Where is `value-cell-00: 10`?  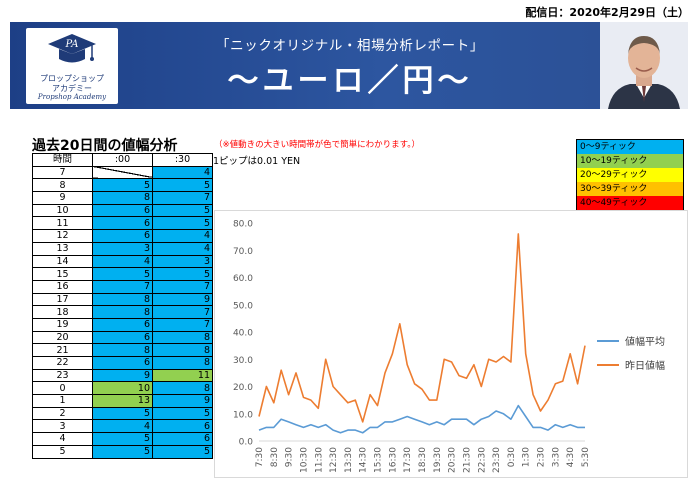
value-cell-00: 10 is located at coordinates (122, 388).